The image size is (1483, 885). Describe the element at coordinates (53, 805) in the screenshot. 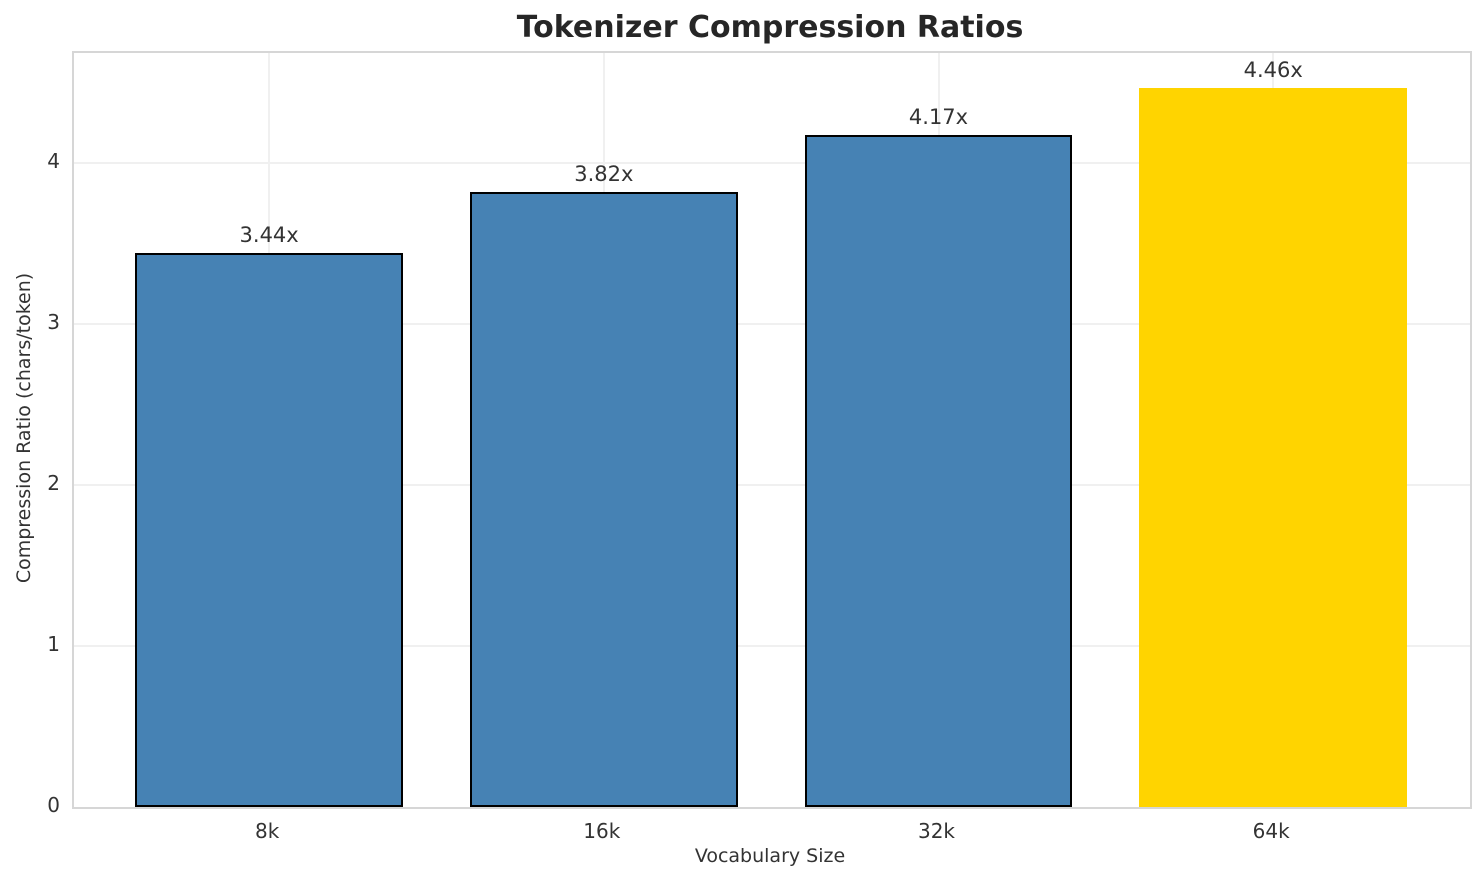

I see `y-tick-label: 0` at that location.